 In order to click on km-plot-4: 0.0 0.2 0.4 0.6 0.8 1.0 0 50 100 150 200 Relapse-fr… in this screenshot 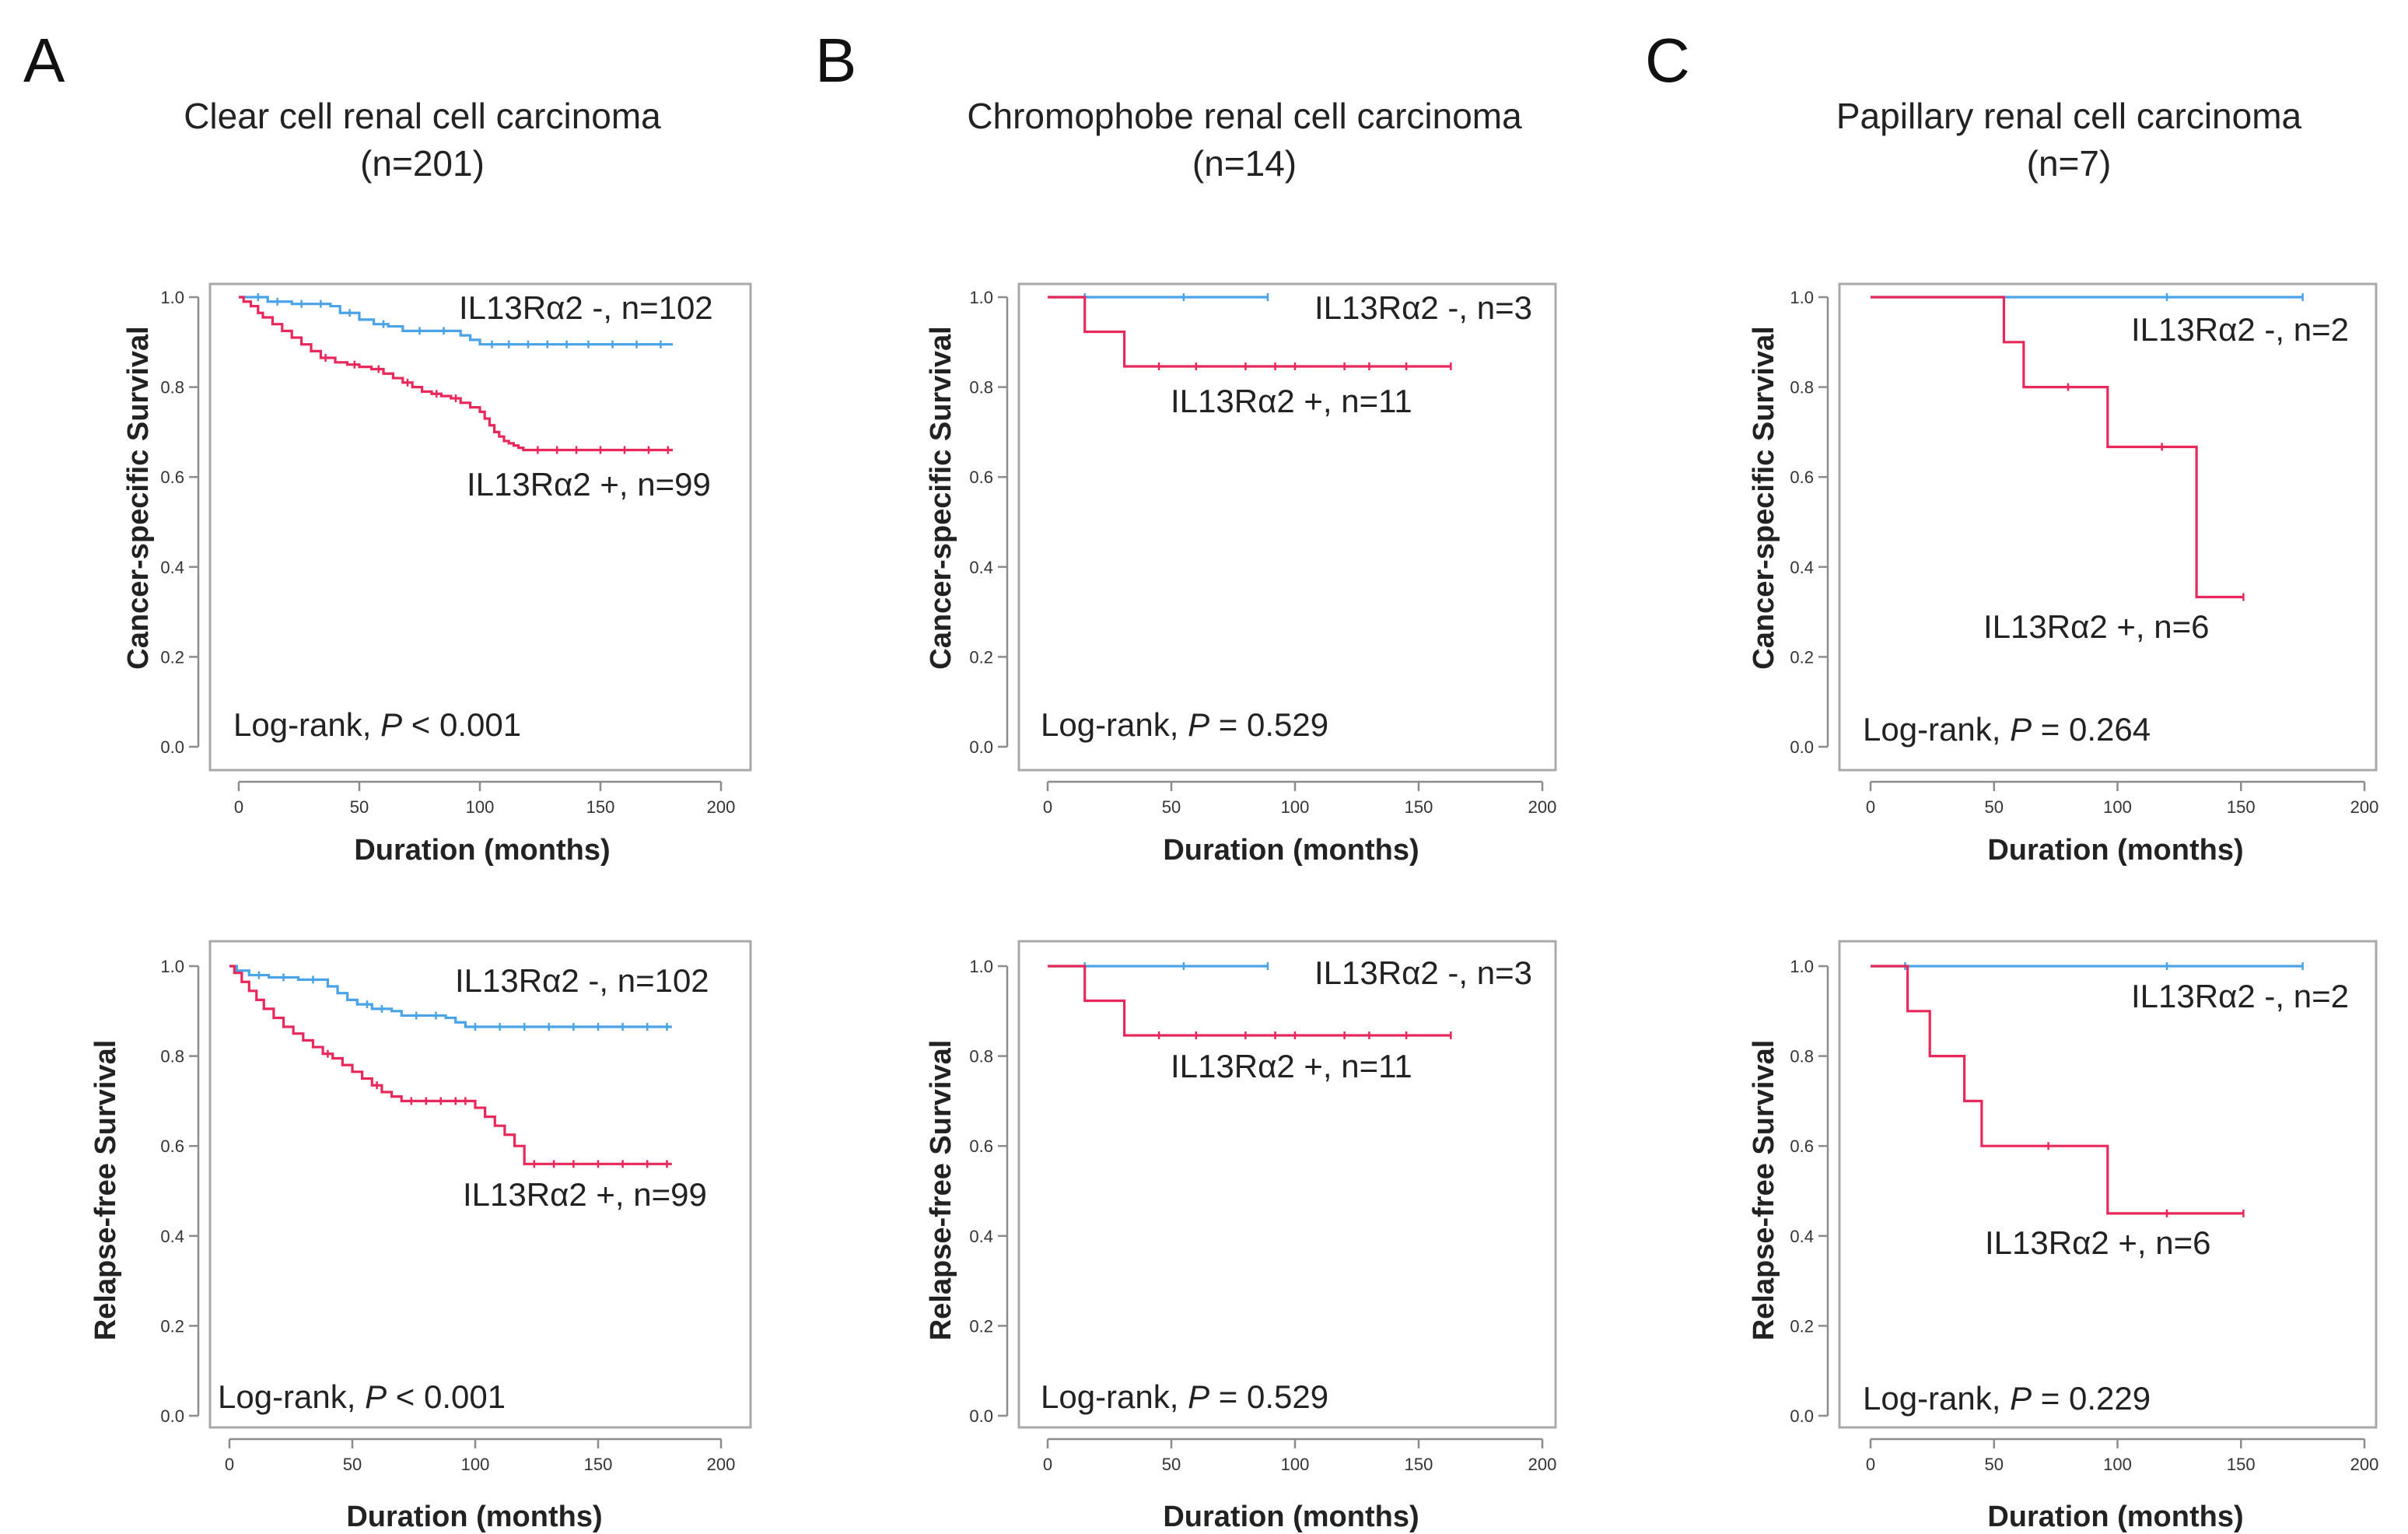, I will do `click(1241, 1236)`.